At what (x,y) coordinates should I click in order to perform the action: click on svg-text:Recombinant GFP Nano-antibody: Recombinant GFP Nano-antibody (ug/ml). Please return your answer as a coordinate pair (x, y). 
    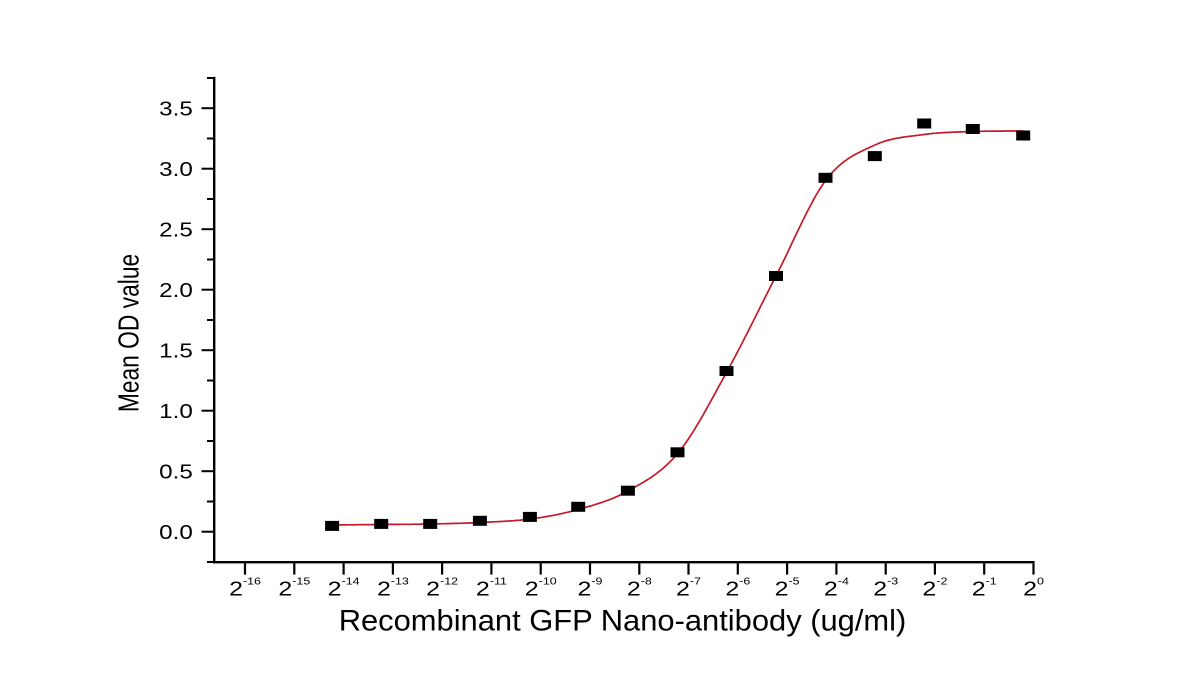
    Looking at the image, I should click on (623, 620).